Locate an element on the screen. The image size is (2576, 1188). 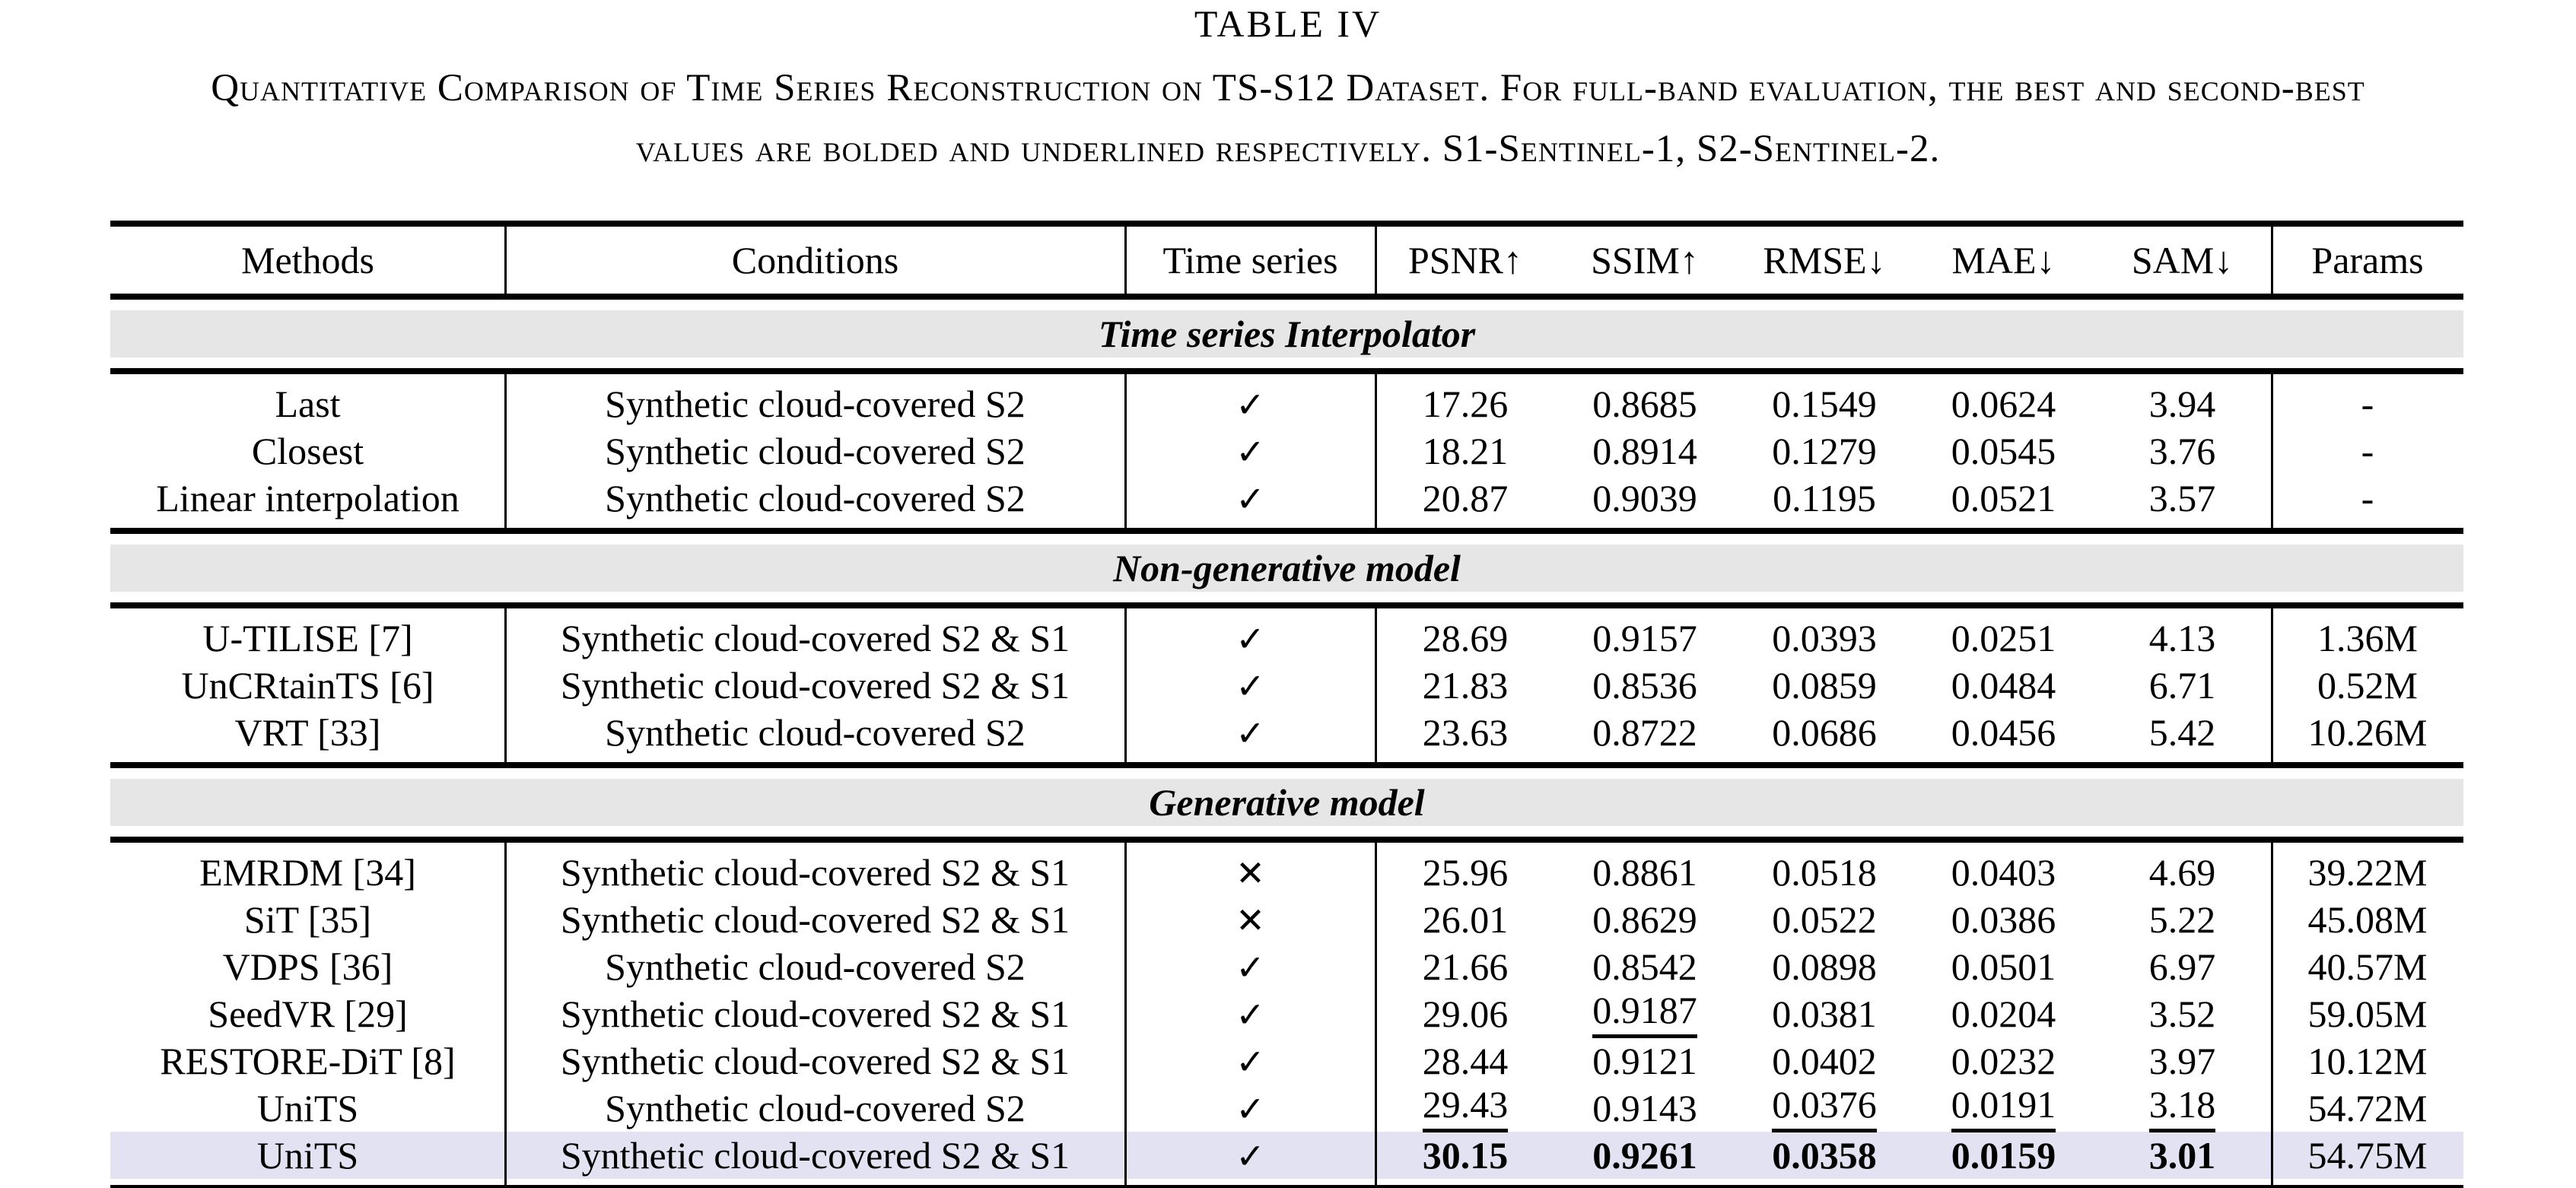
cell-mae: 0.0191 is located at coordinates (2004, 1109).